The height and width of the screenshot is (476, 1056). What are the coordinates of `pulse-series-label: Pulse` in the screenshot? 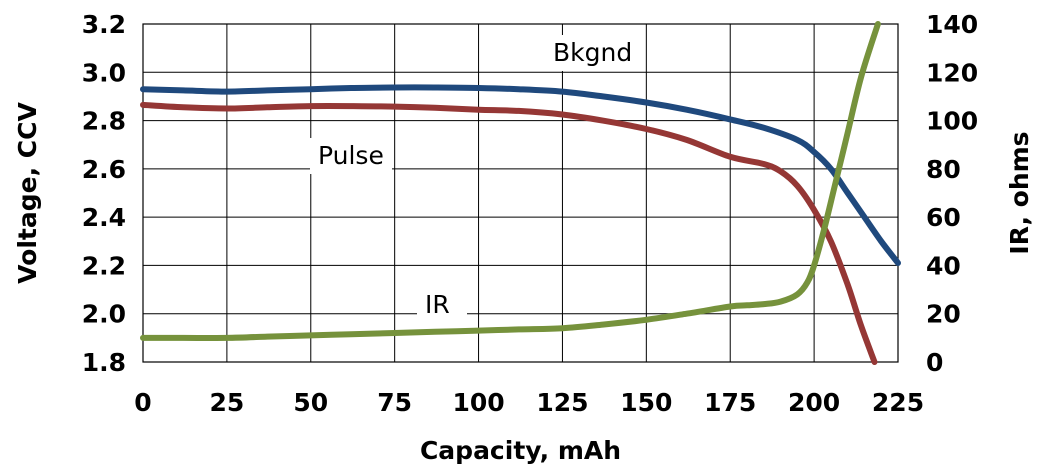 It's located at (351, 155).